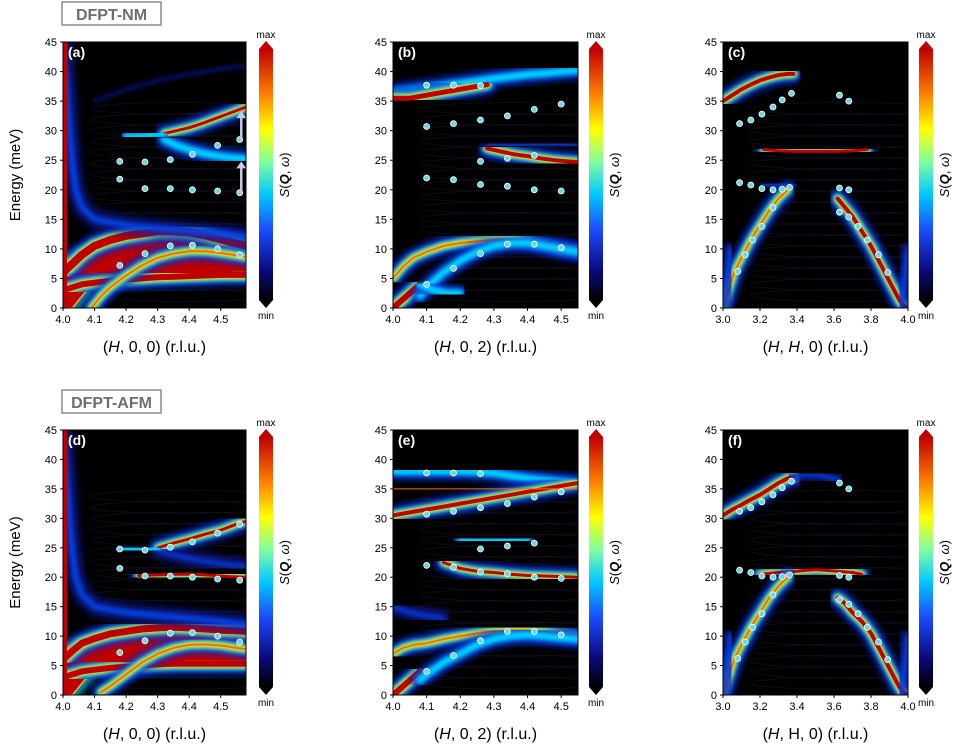 Image resolution: width=953 pixels, height=745 pixels. Describe the element at coordinates (220, 707) in the screenshot. I see `x-tick-label: 4.5` at that location.